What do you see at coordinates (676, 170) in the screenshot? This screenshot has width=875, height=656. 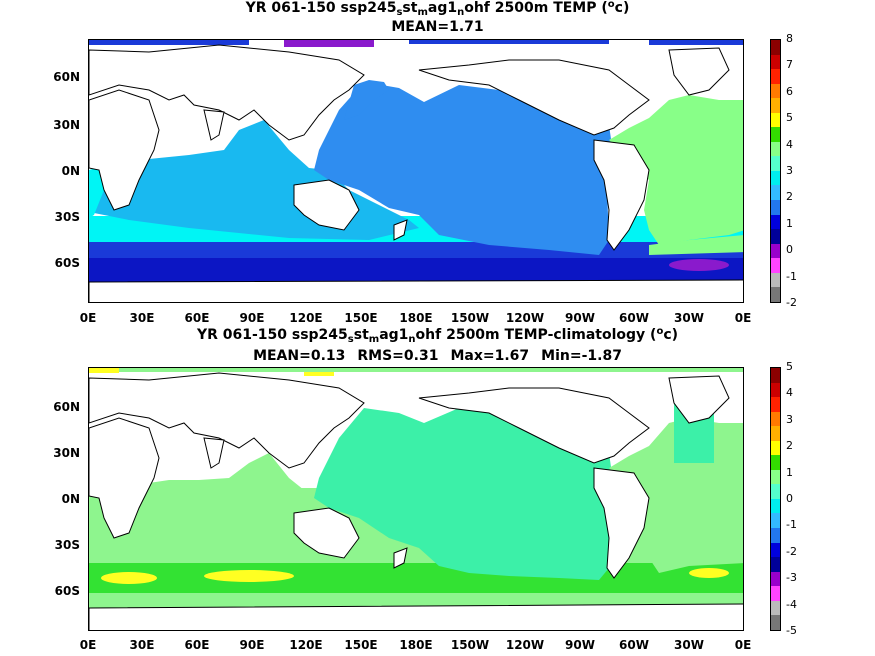 I see `p1-atlantic-ocean` at bounding box center [676, 170].